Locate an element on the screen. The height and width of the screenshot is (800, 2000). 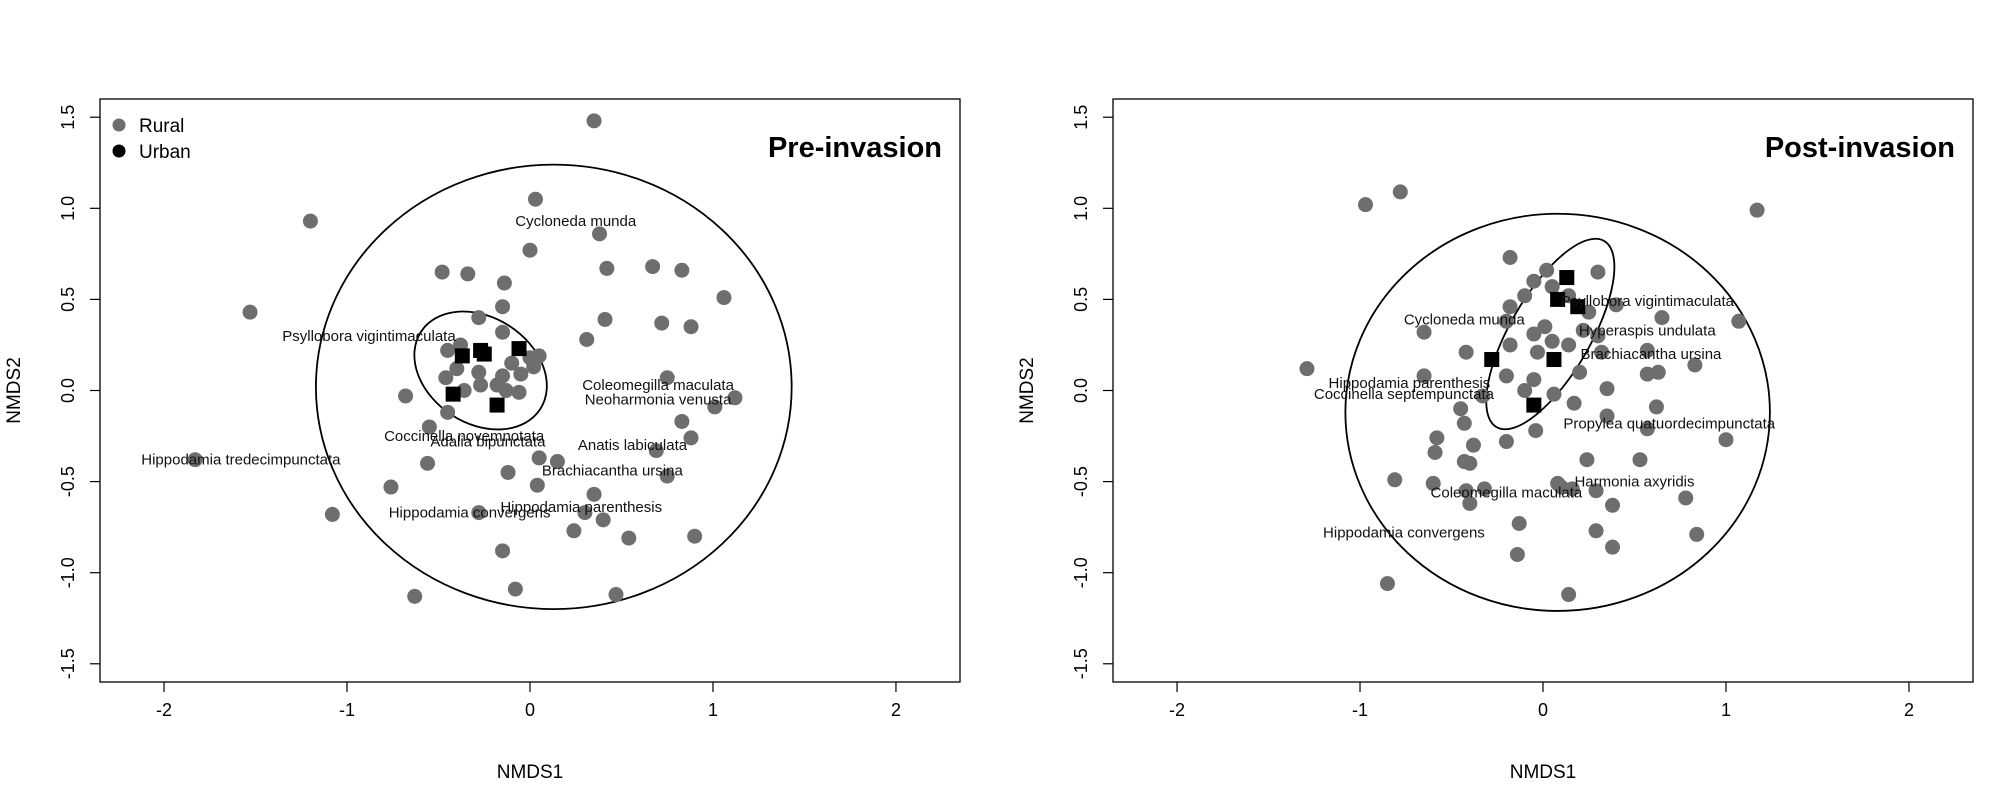
species-label: Anatis labiculata is located at coordinates (633, 445).